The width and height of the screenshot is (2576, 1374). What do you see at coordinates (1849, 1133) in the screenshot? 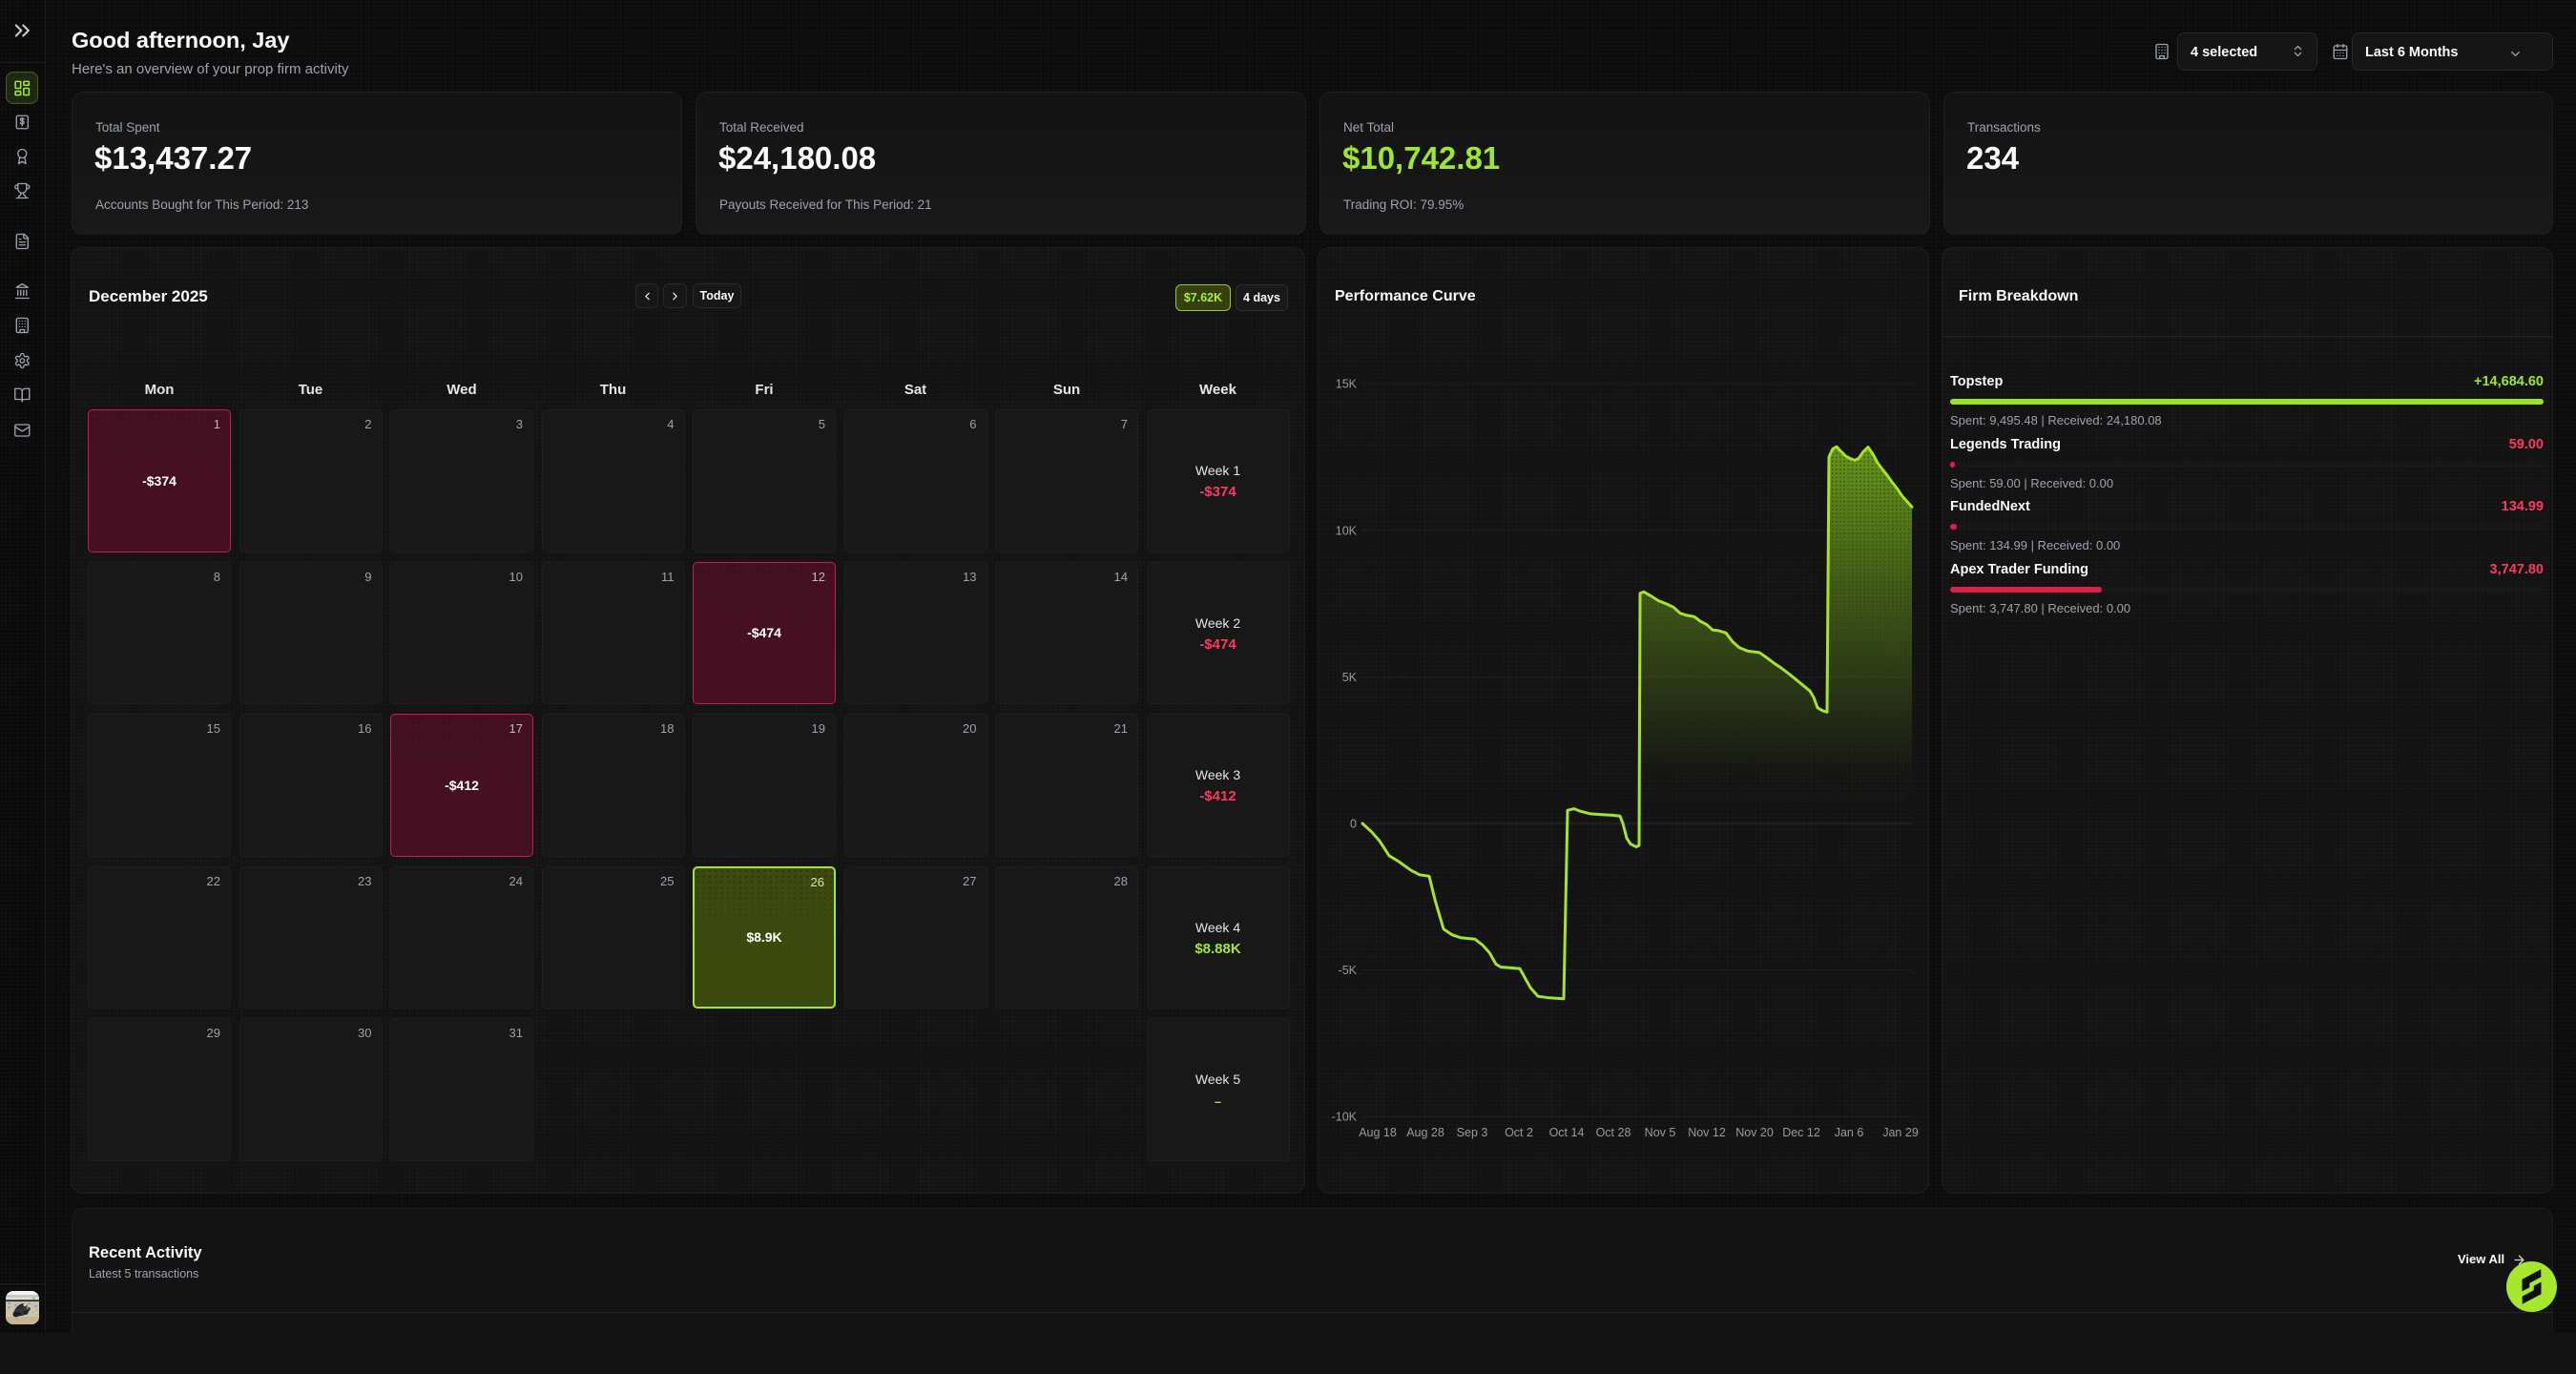
I see `svg-text: Jan 6` at bounding box center [1849, 1133].